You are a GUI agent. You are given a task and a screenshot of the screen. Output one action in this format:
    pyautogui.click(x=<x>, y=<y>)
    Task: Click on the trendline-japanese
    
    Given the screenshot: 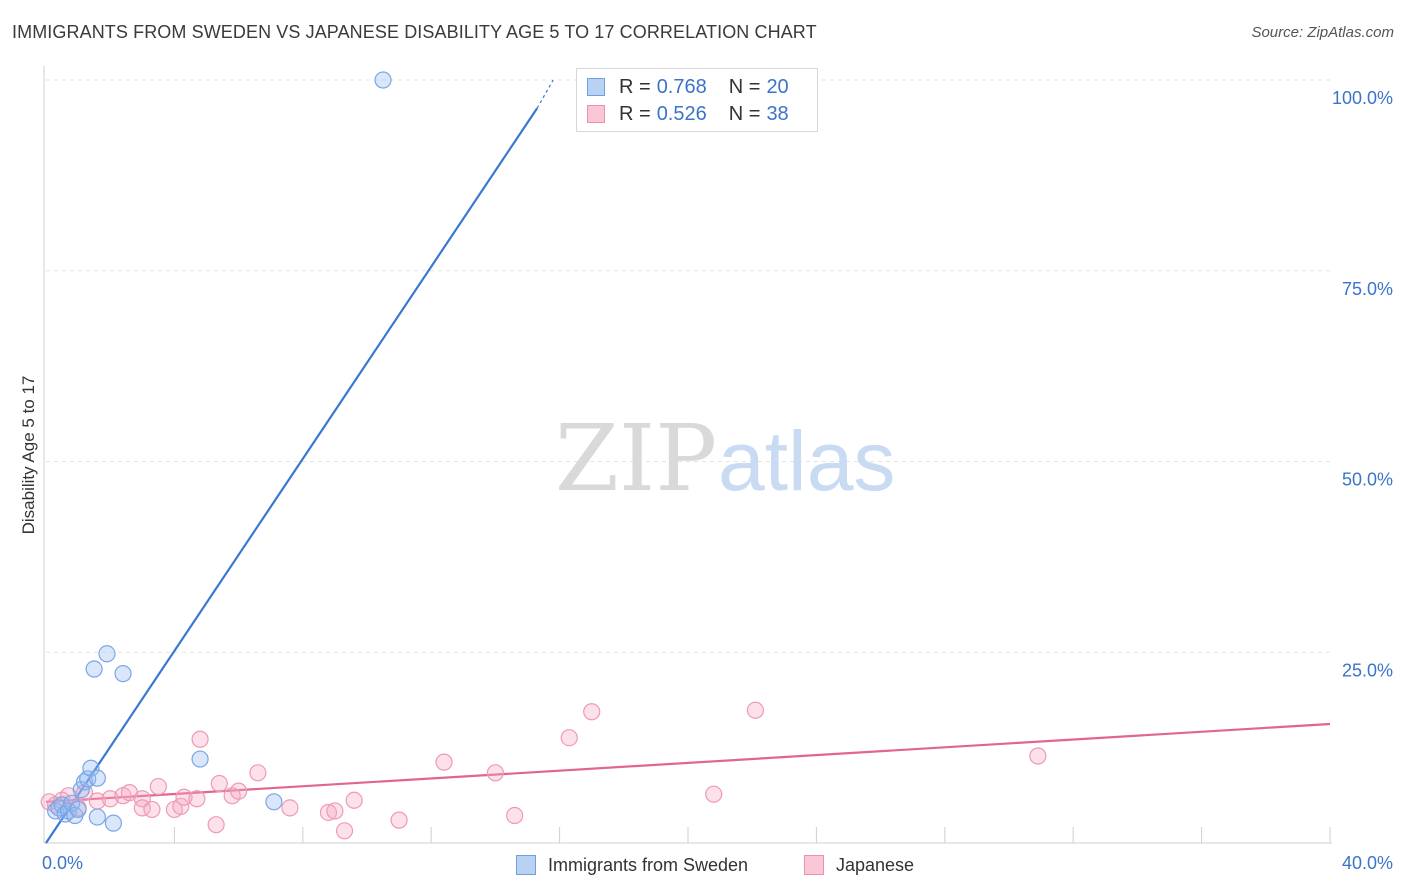 What is the action you would take?
    pyautogui.click(x=688, y=762)
    